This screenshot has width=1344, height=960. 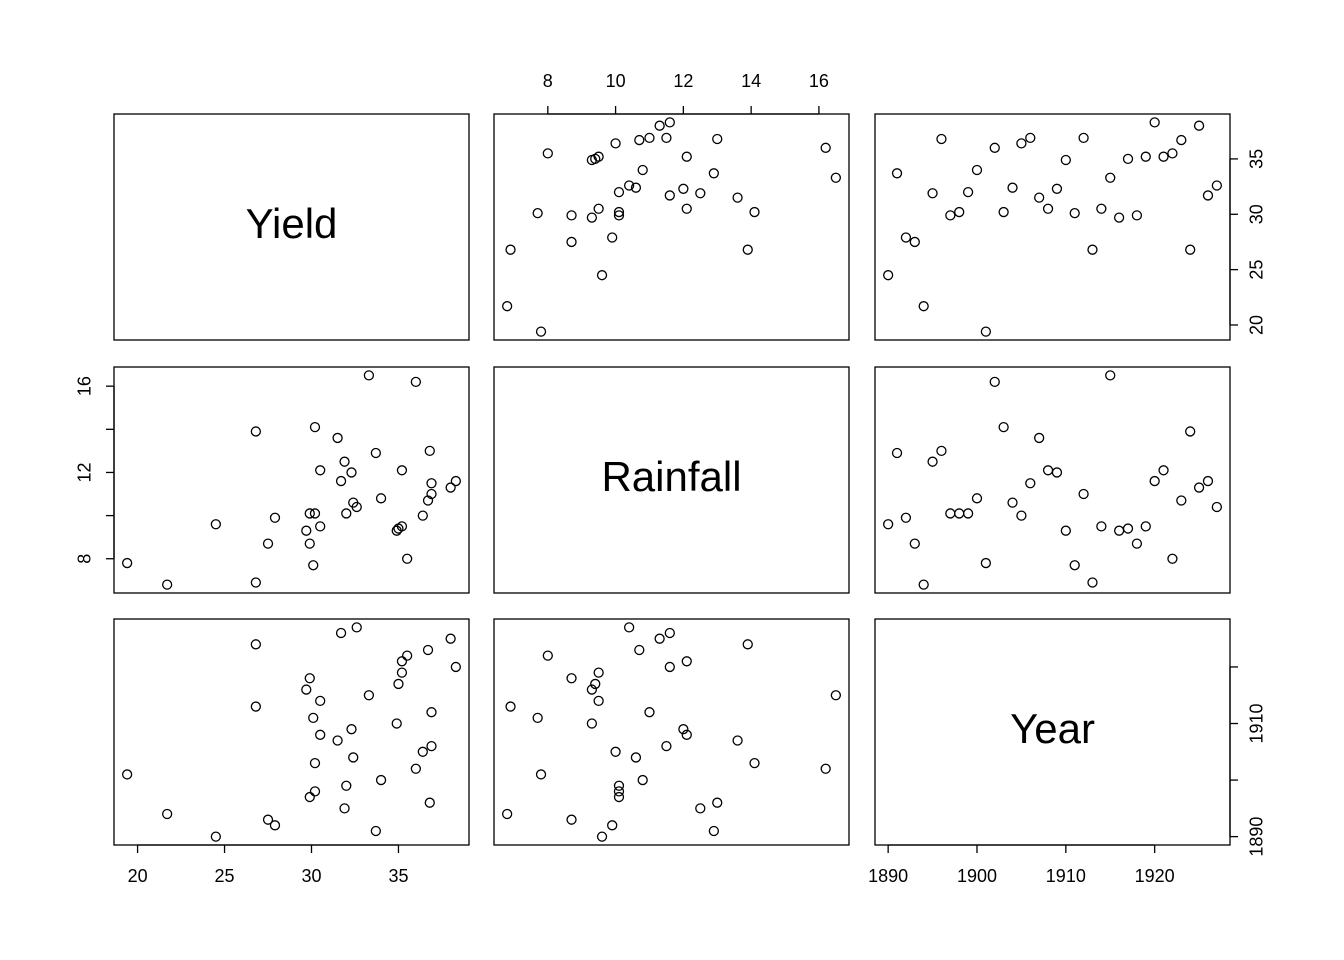 I want to click on y-tick-label: 16, so click(x=85, y=386).